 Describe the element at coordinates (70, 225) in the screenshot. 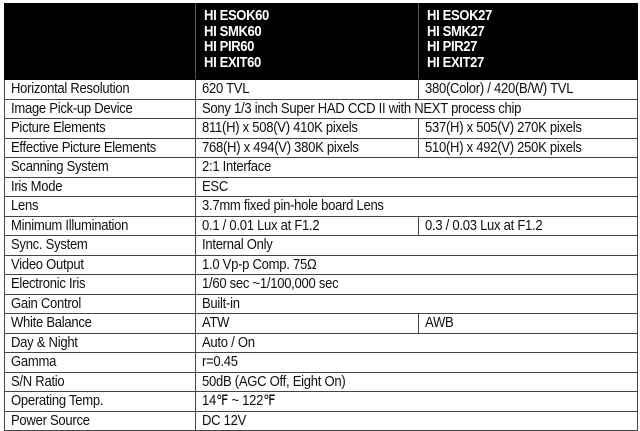

I see `spec-label-text: Minimum Illumination` at that location.